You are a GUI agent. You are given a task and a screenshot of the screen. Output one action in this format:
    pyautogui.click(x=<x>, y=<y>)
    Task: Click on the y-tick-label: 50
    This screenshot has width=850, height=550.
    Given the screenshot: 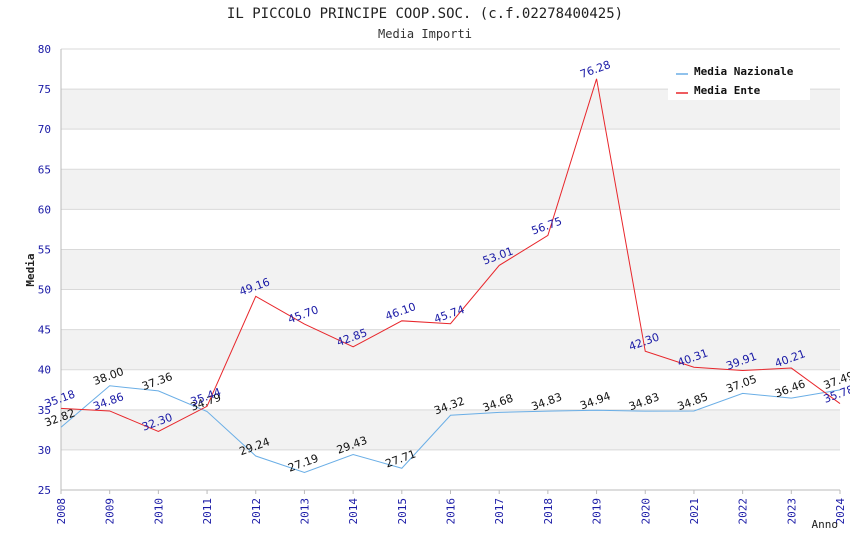 What is the action you would take?
    pyautogui.click(x=44, y=290)
    